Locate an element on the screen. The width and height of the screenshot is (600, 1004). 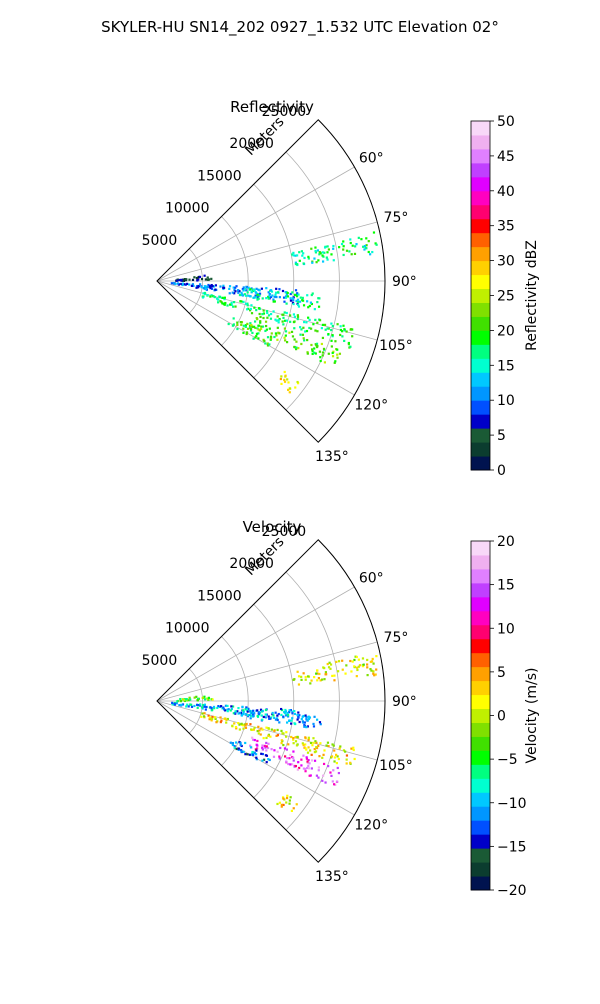
azimuth-tick-label: 120° is located at coordinates (371, 406).